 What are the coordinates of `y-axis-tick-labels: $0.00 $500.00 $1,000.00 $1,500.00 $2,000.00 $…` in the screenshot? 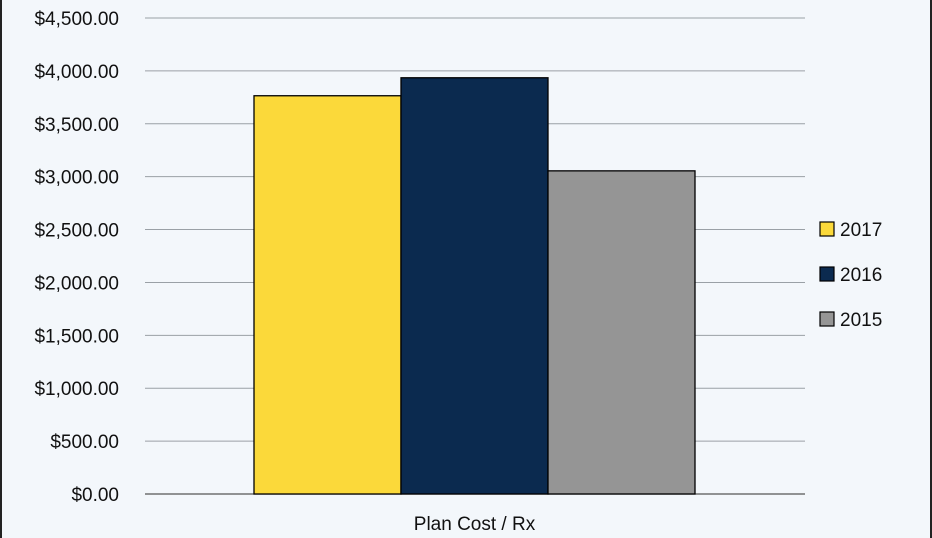 It's located at (76, 257).